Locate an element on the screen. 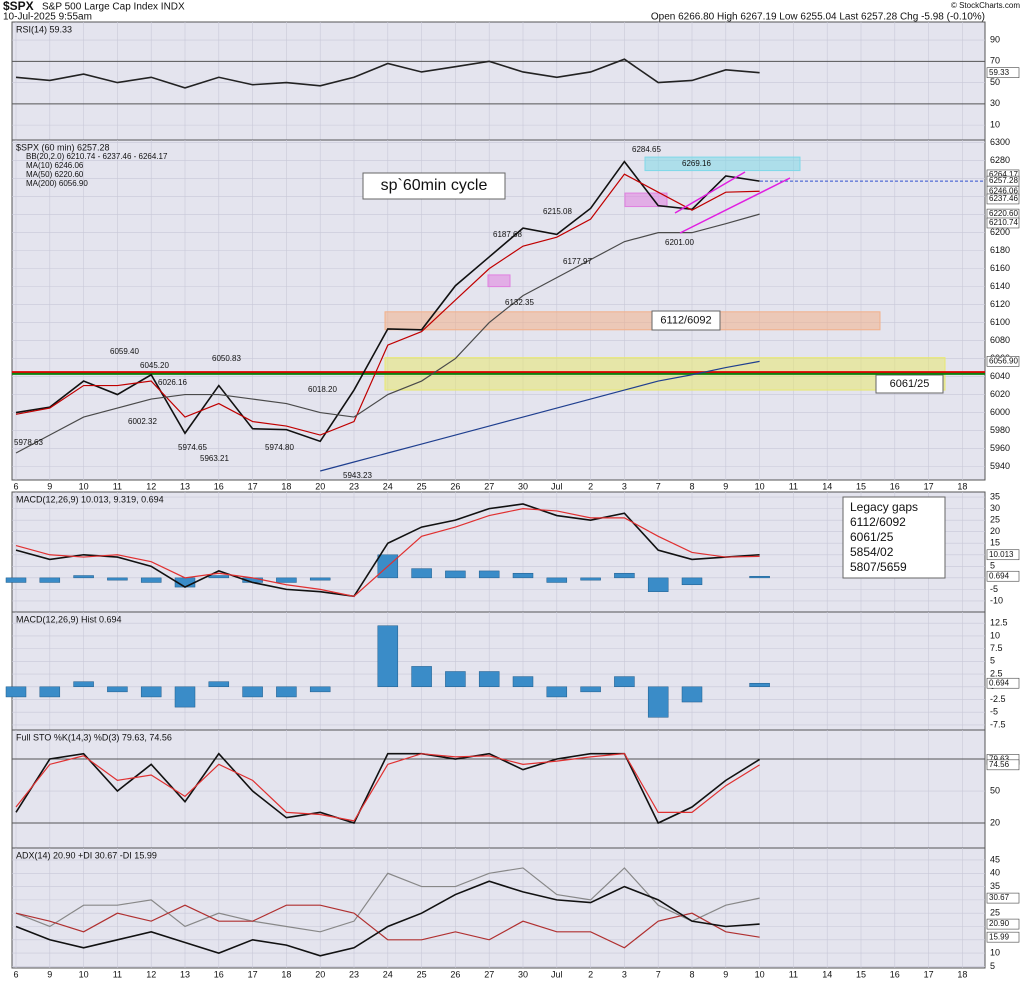  panel-title: Full STO %K(14,3) %D(3) 79.63, 74.56 is located at coordinates (94, 737).